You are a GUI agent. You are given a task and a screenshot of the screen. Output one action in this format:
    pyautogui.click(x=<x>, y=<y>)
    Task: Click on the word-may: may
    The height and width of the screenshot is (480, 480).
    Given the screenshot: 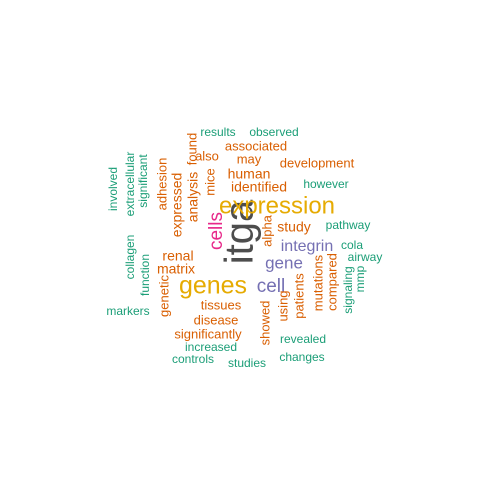 What is the action you would take?
    pyautogui.click(x=249, y=158)
    